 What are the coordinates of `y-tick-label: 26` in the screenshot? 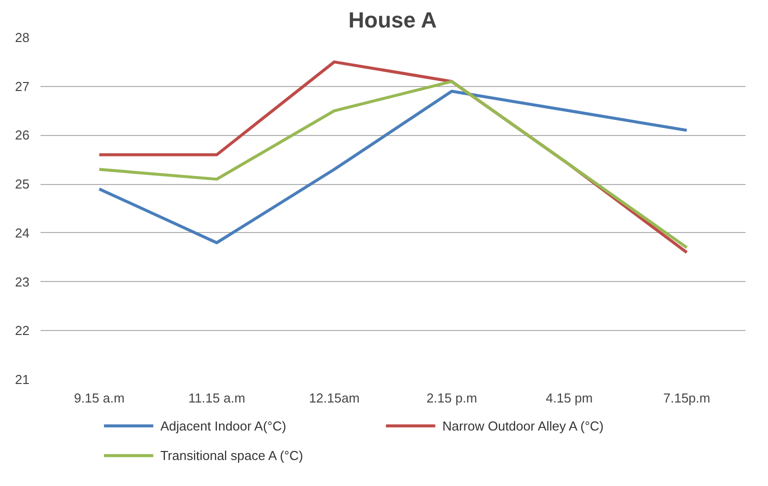 It's located at (22, 135).